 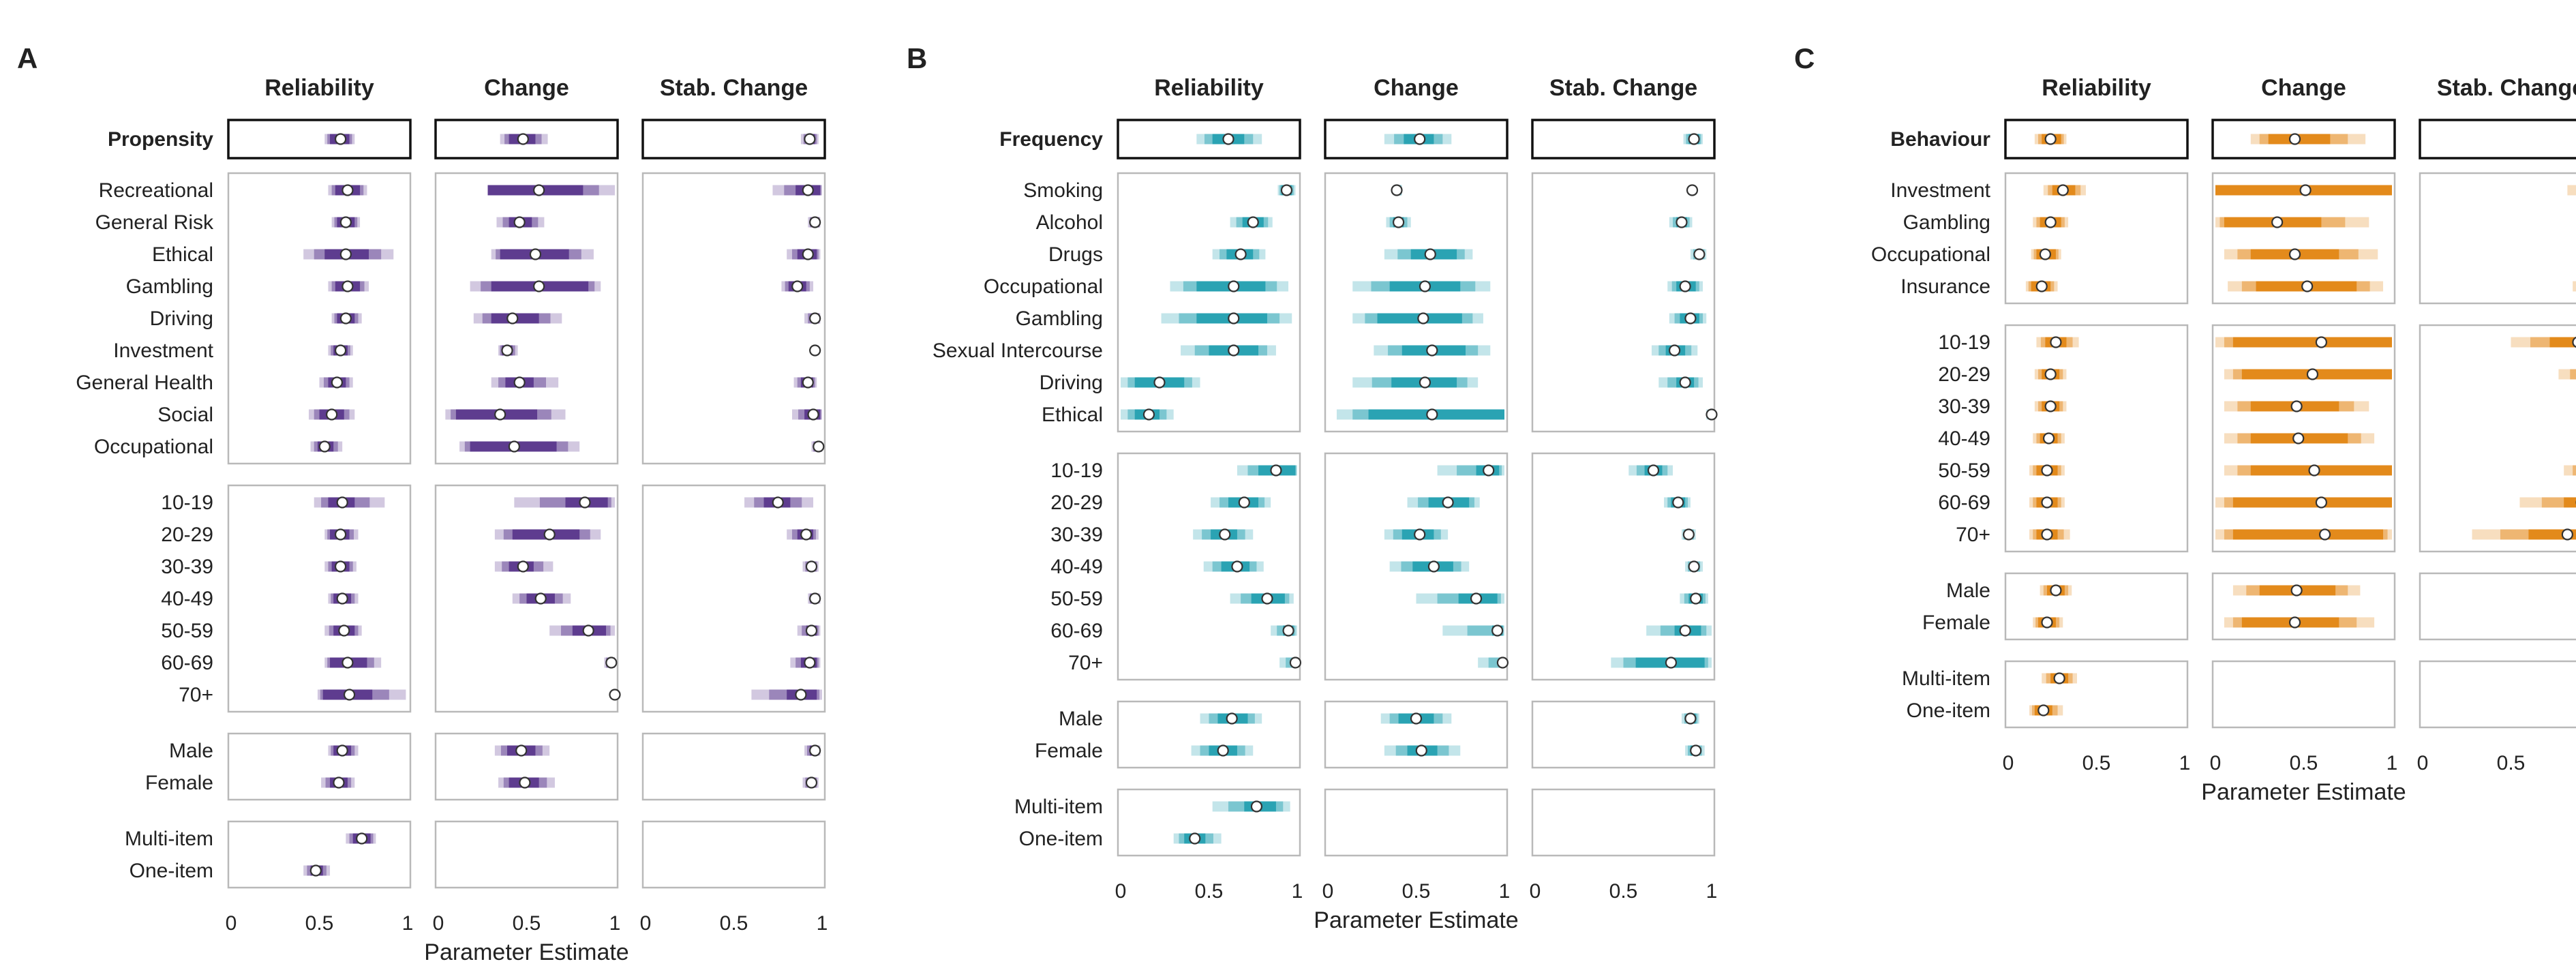 What do you see at coordinates (144, 383) in the screenshot?
I see `row-label: General Health` at bounding box center [144, 383].